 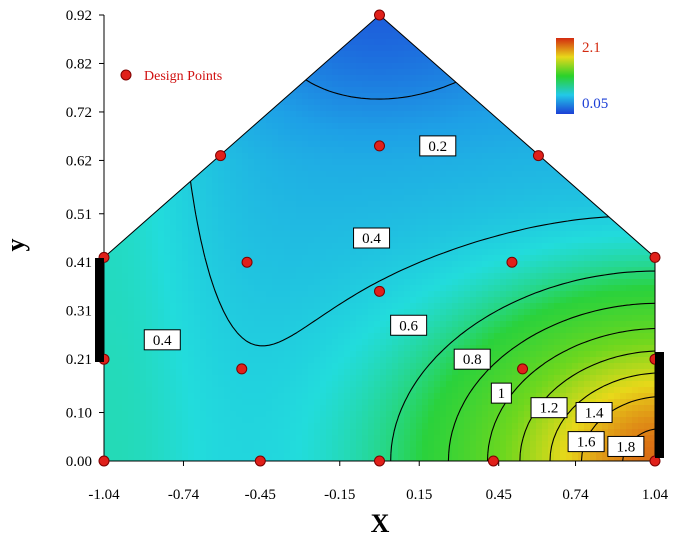 I want to click on y-tick-label: 0.92, so click(x=79, y=16).